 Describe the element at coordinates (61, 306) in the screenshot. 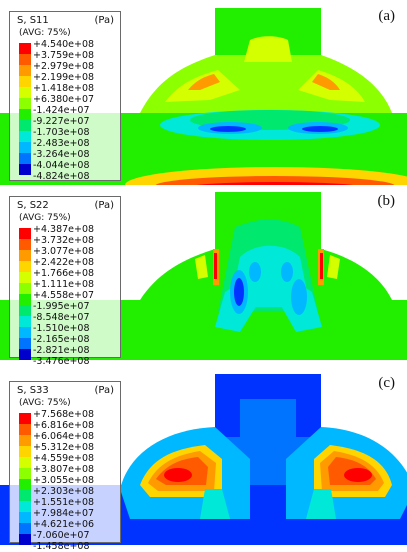

I see `legend-tick: -1.995e+07` at that location.